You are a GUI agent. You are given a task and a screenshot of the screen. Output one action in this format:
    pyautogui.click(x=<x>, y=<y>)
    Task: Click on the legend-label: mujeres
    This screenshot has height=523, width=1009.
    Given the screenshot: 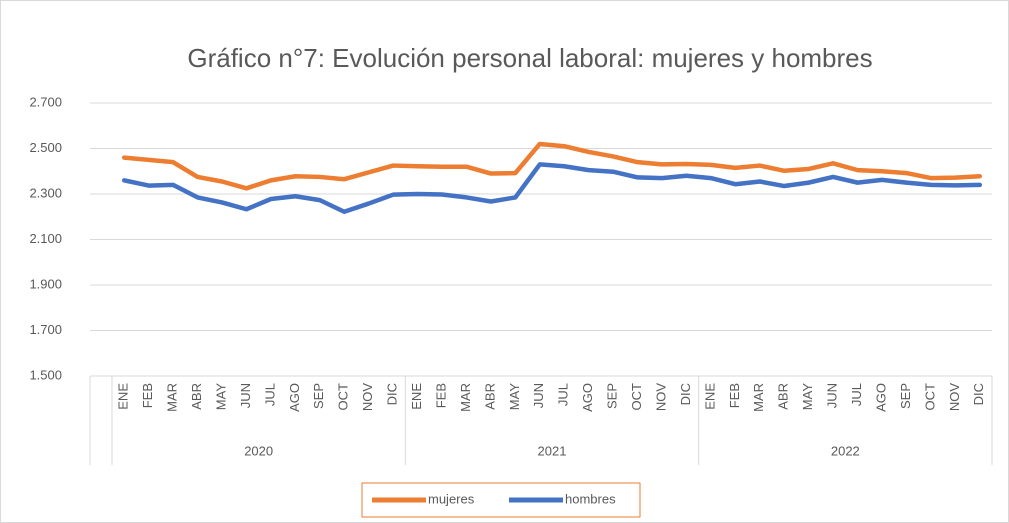 What is the action you would take?
    pyautogui.click(x=451, y=498)
    